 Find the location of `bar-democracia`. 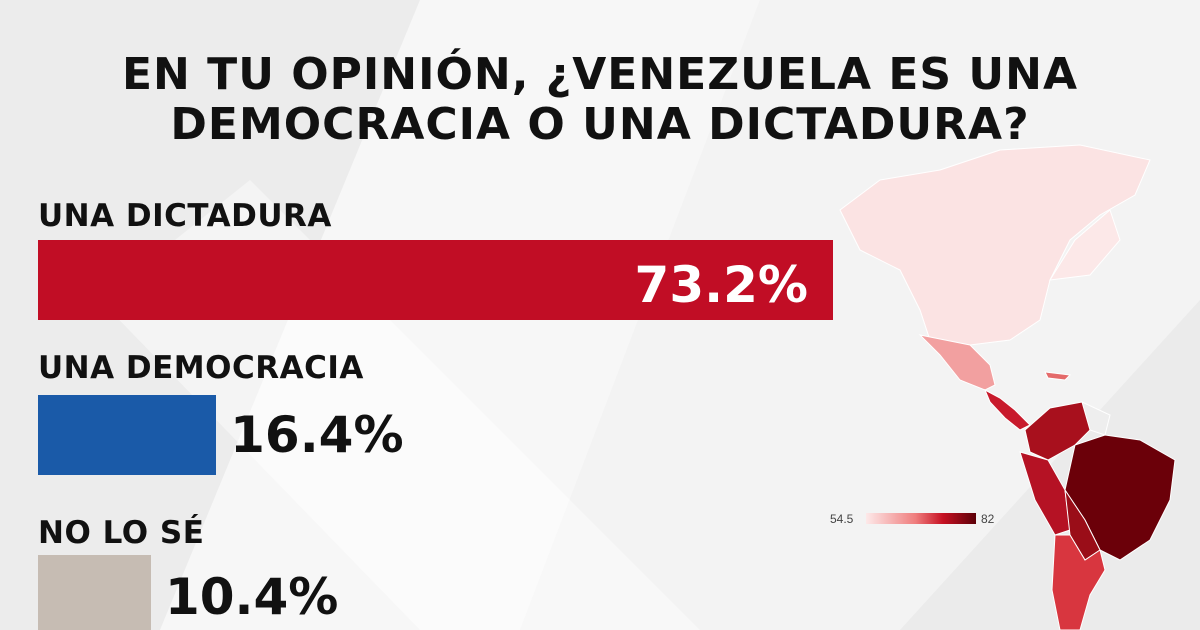

bar-democracia is located at coordinates (127, 435).